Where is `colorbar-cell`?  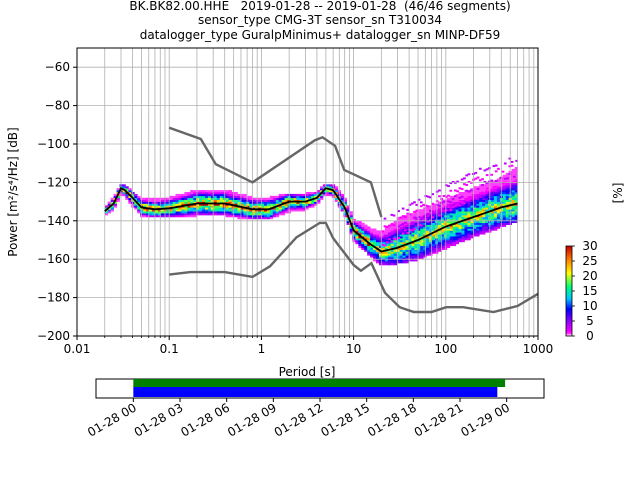 colorbar-cell is located at coordinates (569, 253).